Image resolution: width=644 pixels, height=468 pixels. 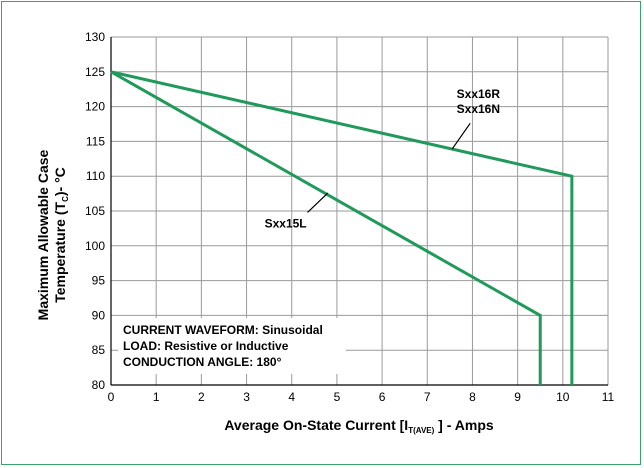 What do you see at coordinates (95, 107) in the screenshot?
I see `y-tick-label: 120` at bounding box center [95, 107].